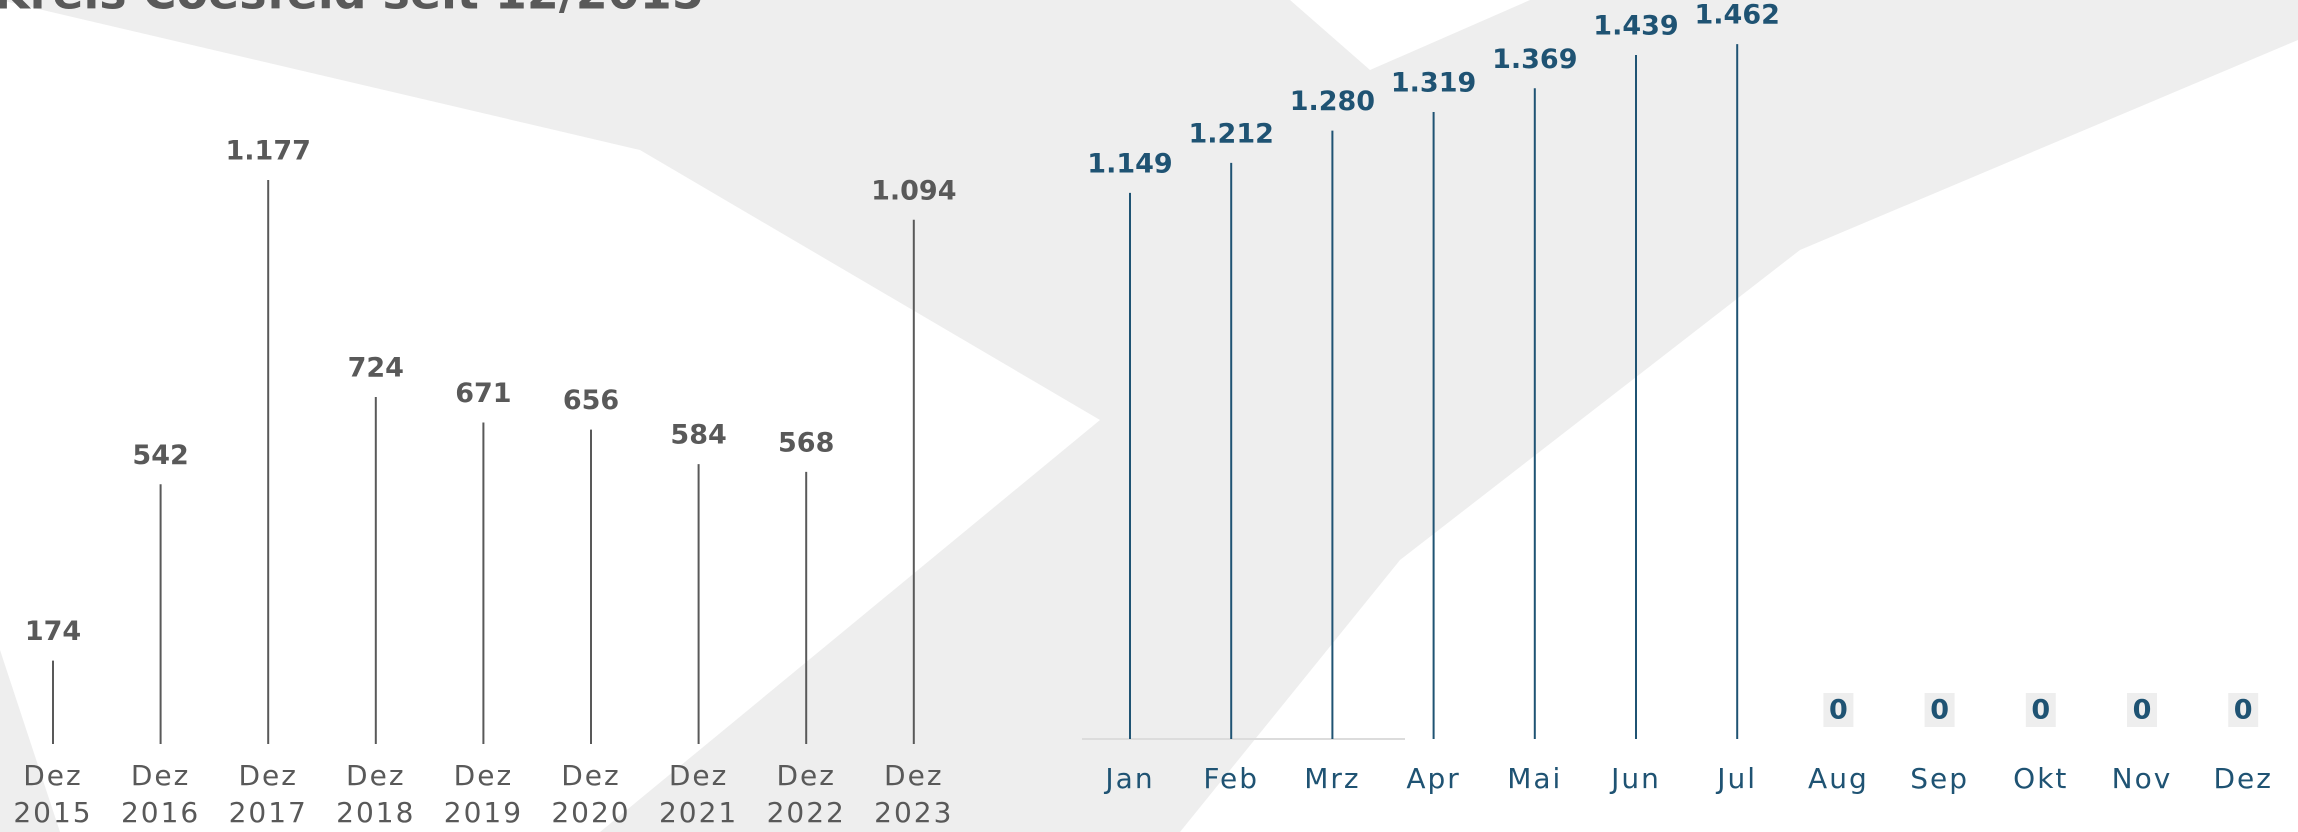  Describe the element at coordinates (698, 794) in the screenshot. I see `x-tick-label: Dez 2021` at that location.